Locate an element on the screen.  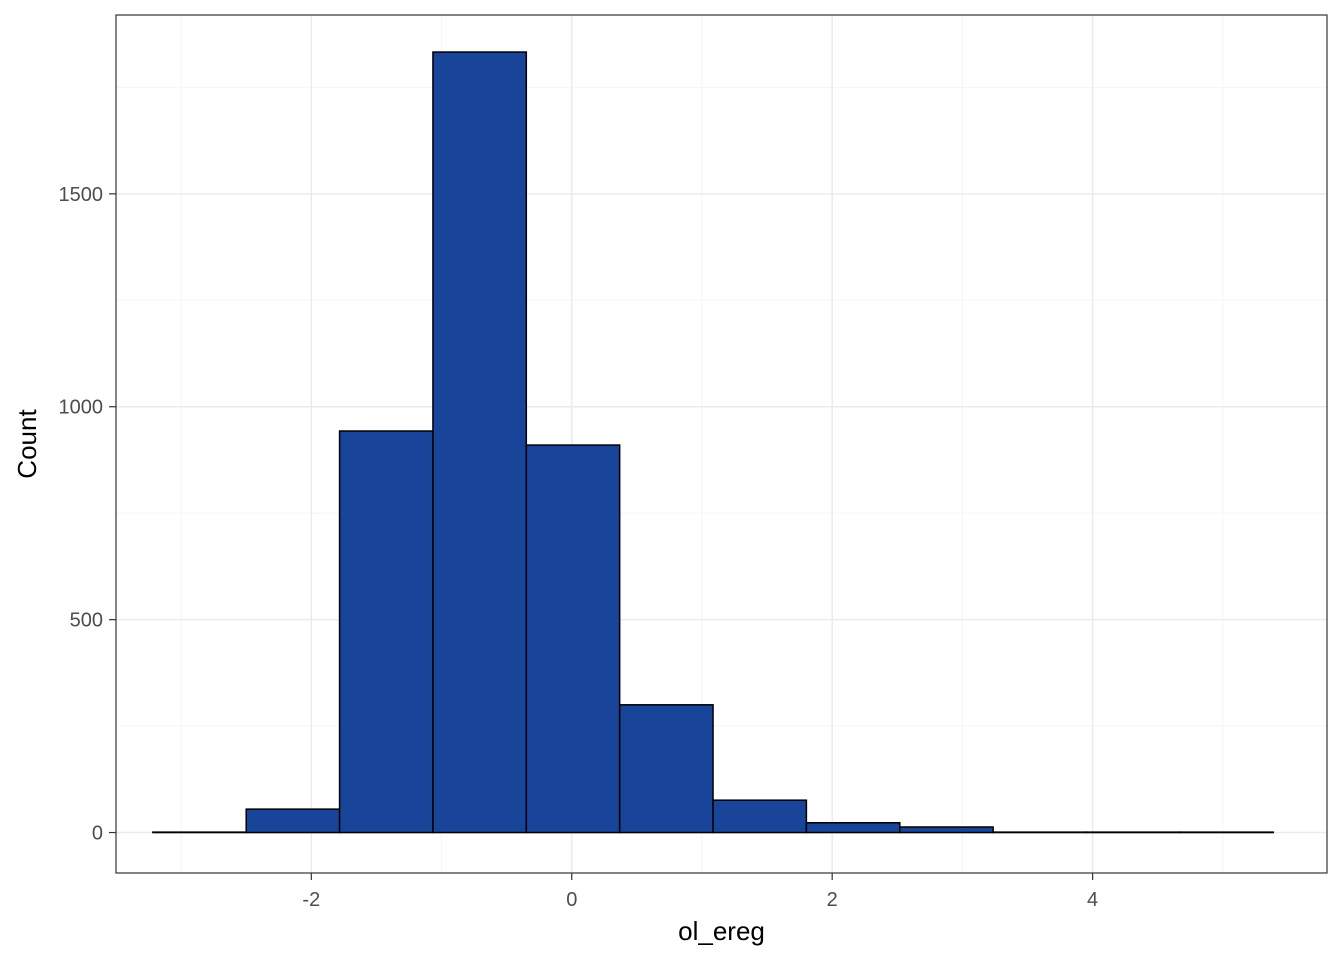
x-tick-label: 0 is located at coordinates (571, 900).